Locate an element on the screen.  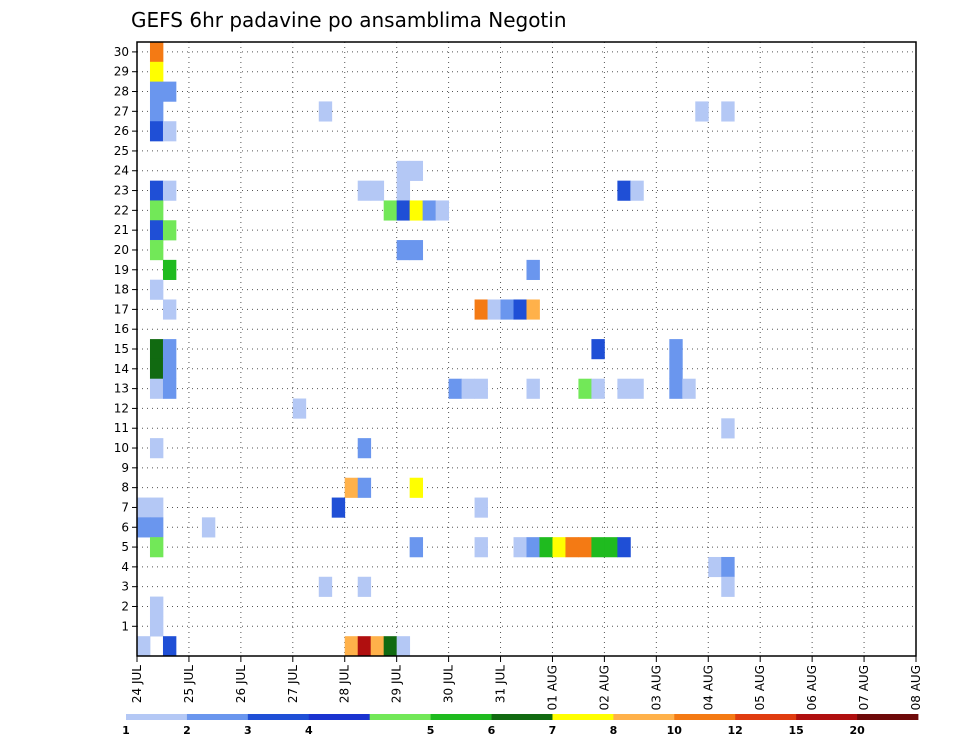
y-tick-label: 5 is located at coordinates (125, 547).